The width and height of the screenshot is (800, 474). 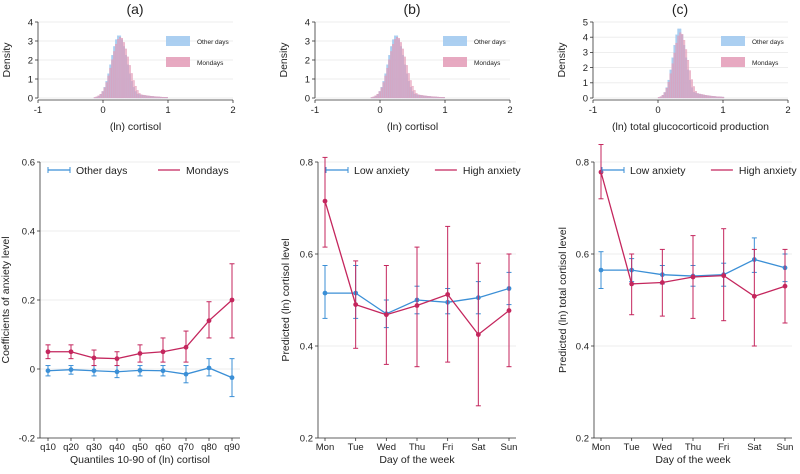 I want to click on x-tick-label: 1, so click(x=444, y=110).